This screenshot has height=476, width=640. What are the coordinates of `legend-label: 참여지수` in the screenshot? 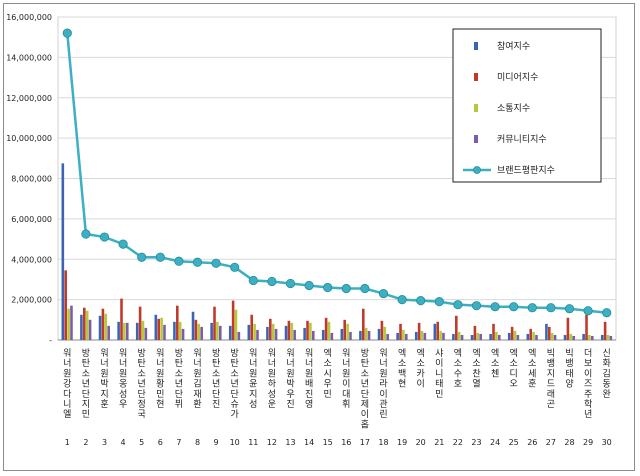 It's located at (513, 46).